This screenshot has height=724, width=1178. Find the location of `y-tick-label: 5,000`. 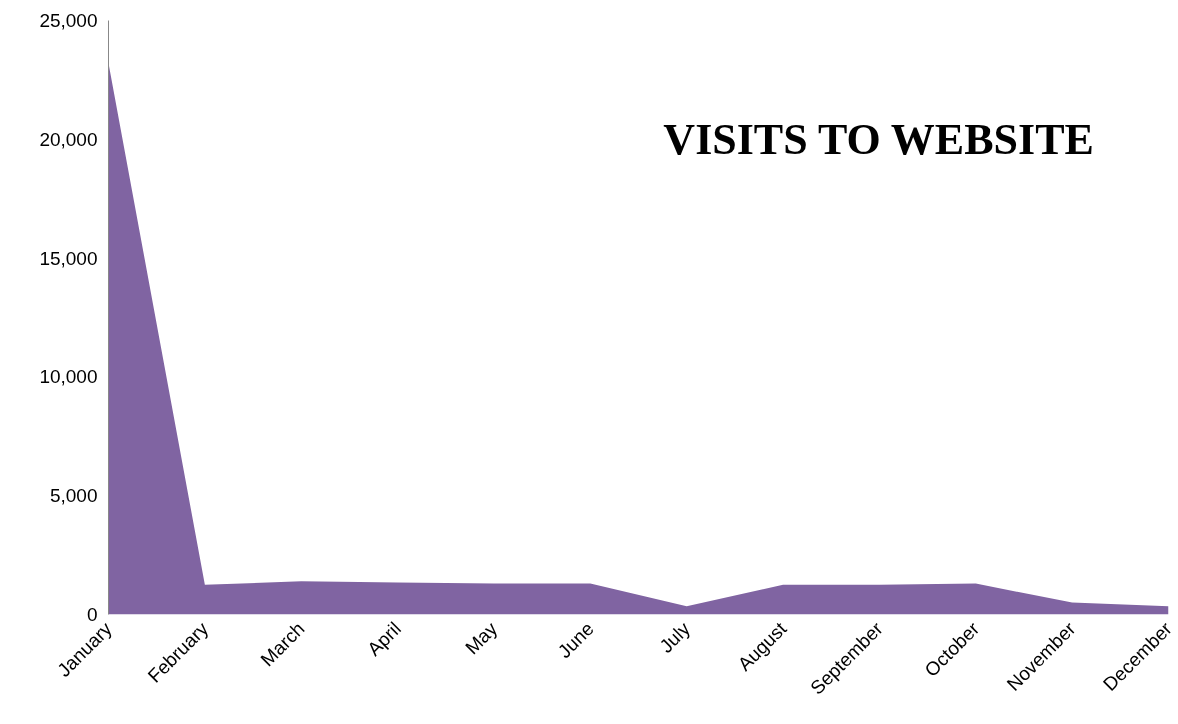

y-tick-label: 5,000 is located at coordinates (73, 496).